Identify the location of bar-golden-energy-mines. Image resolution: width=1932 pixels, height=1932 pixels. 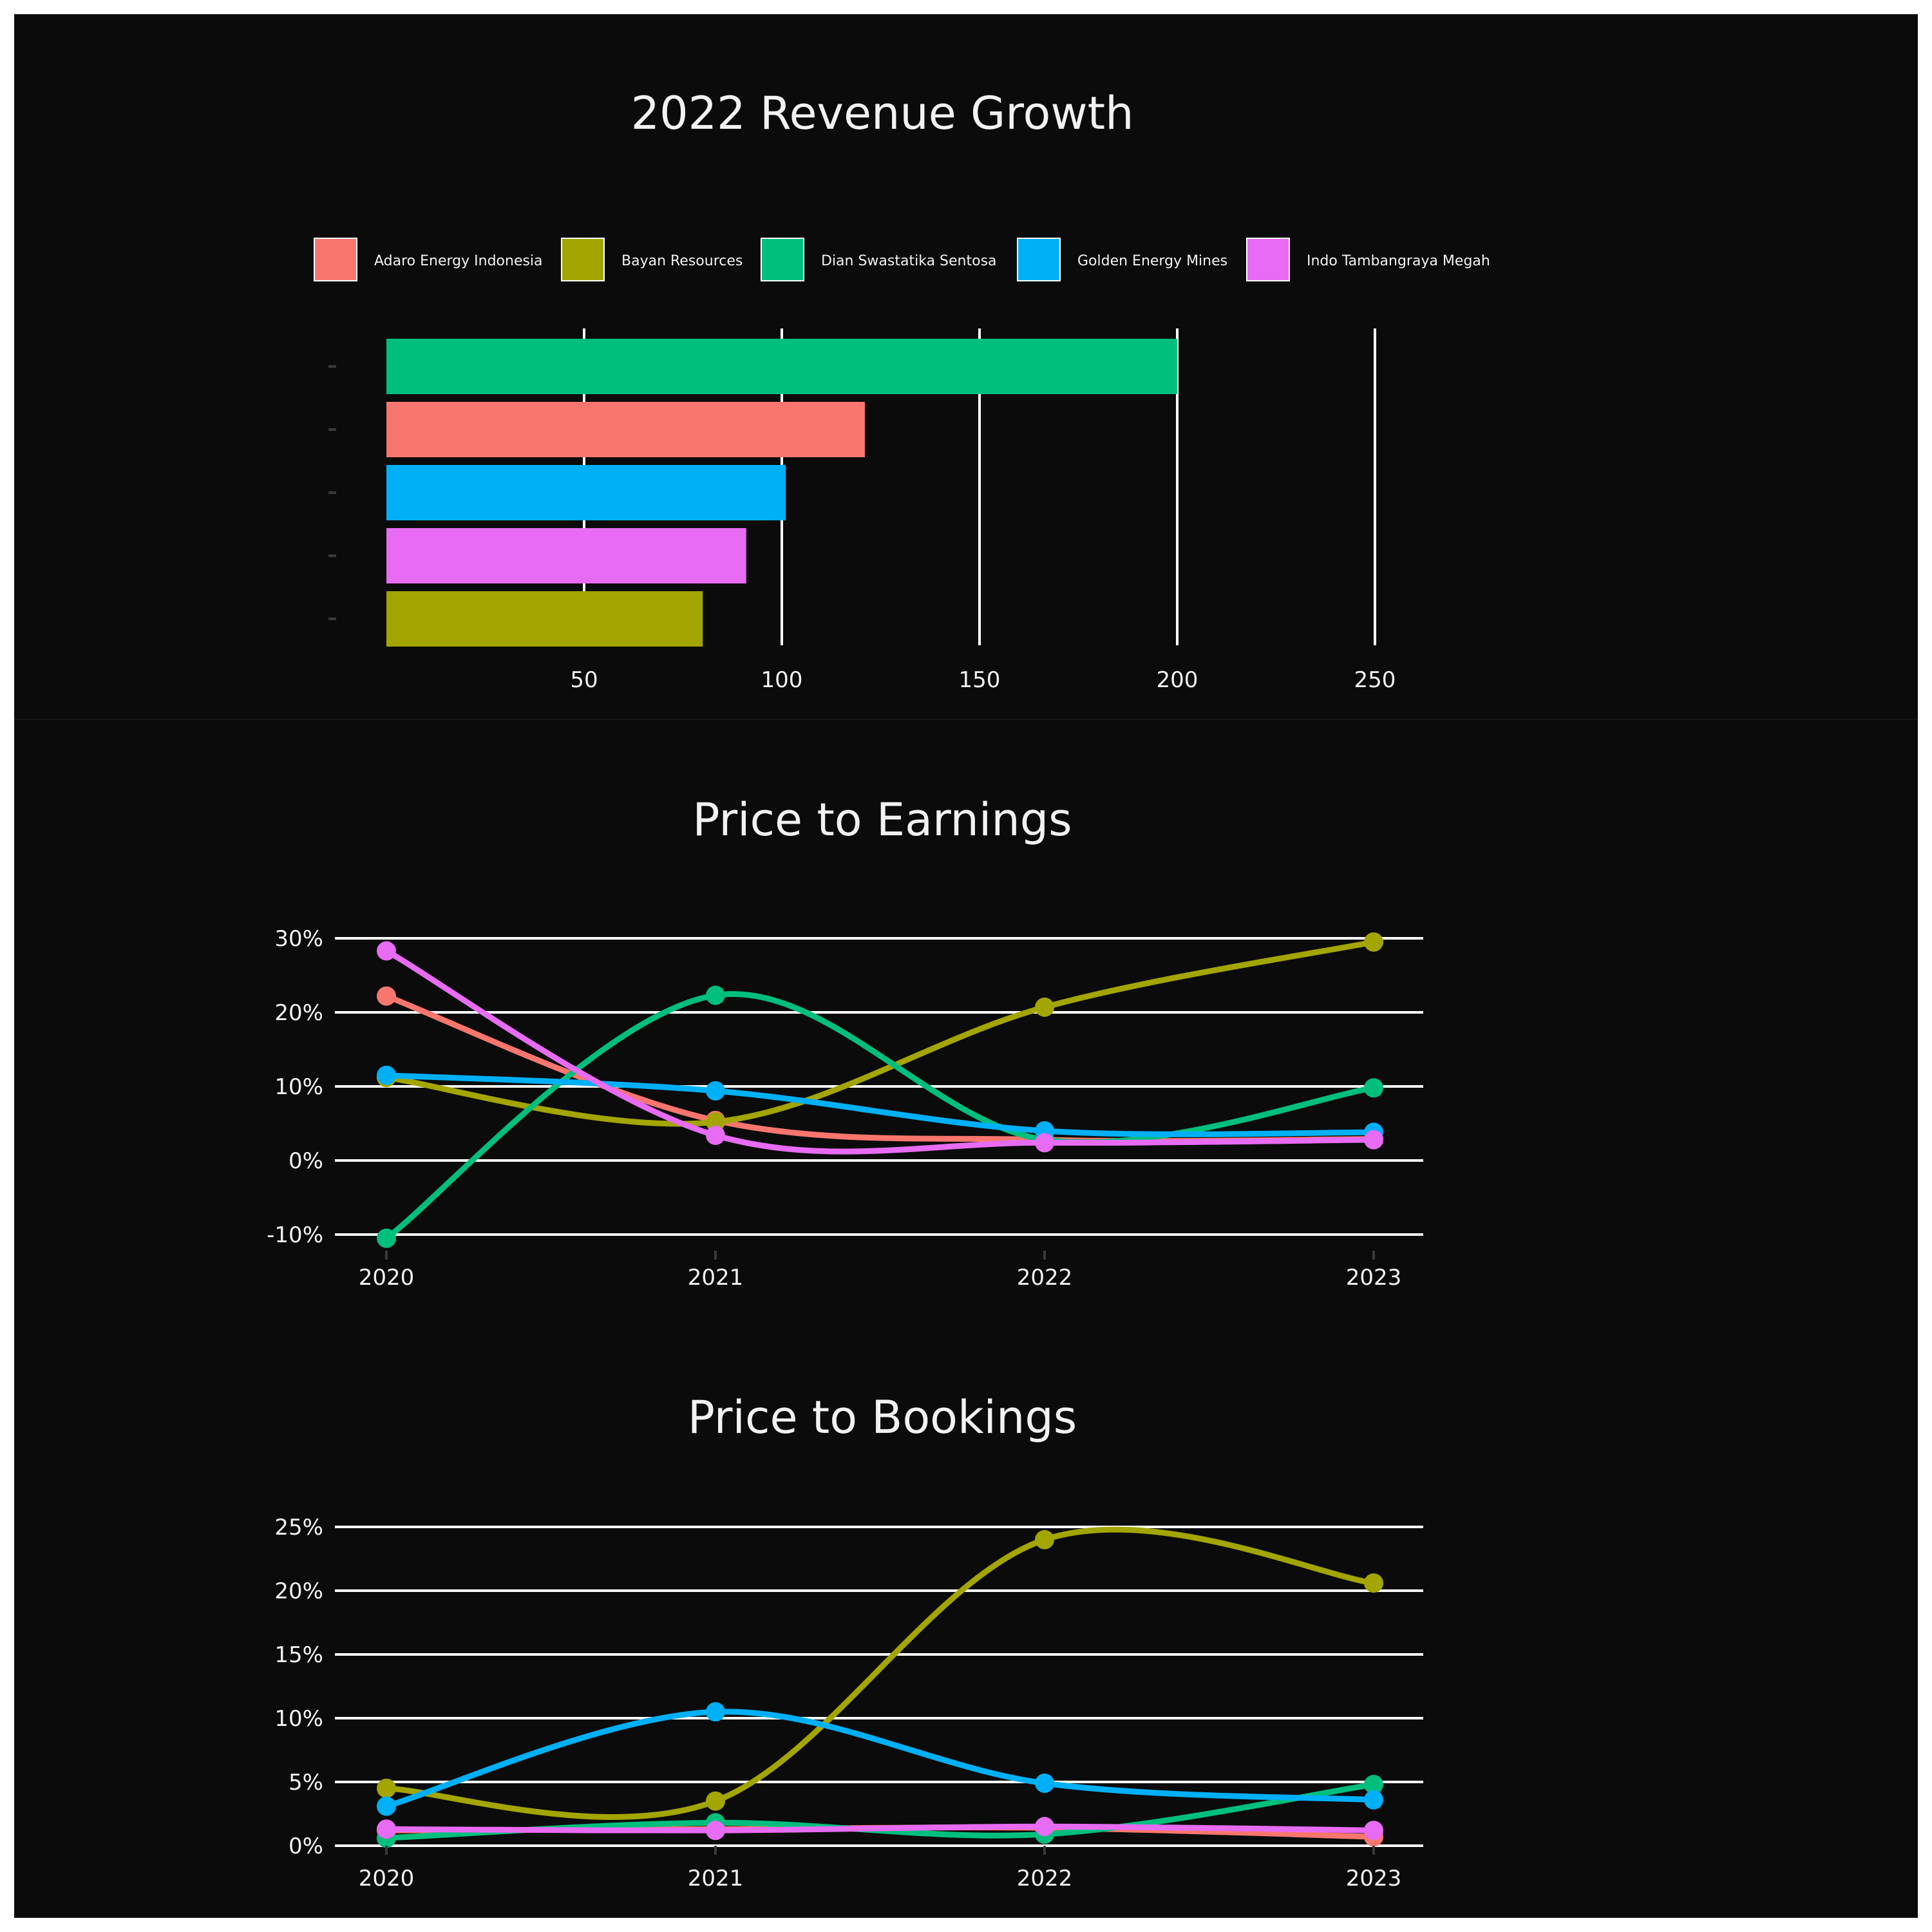
(586, 493).